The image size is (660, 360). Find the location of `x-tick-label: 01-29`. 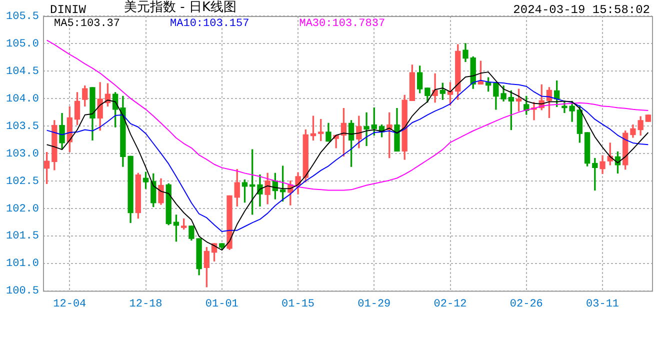

x-tick-label: 01-29 is located at coordinates (374, 304).